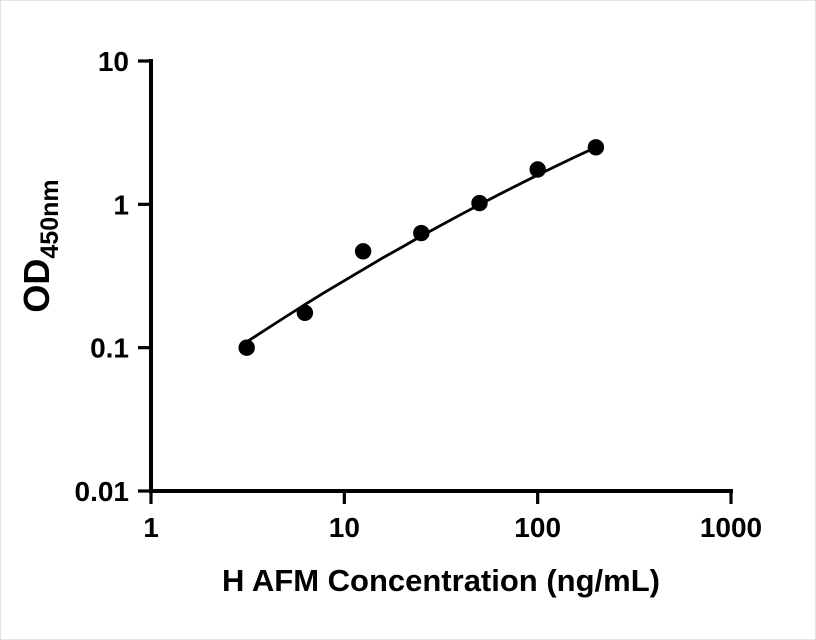  I want to click on y-tick-label: 0.01, so click(102, 491).